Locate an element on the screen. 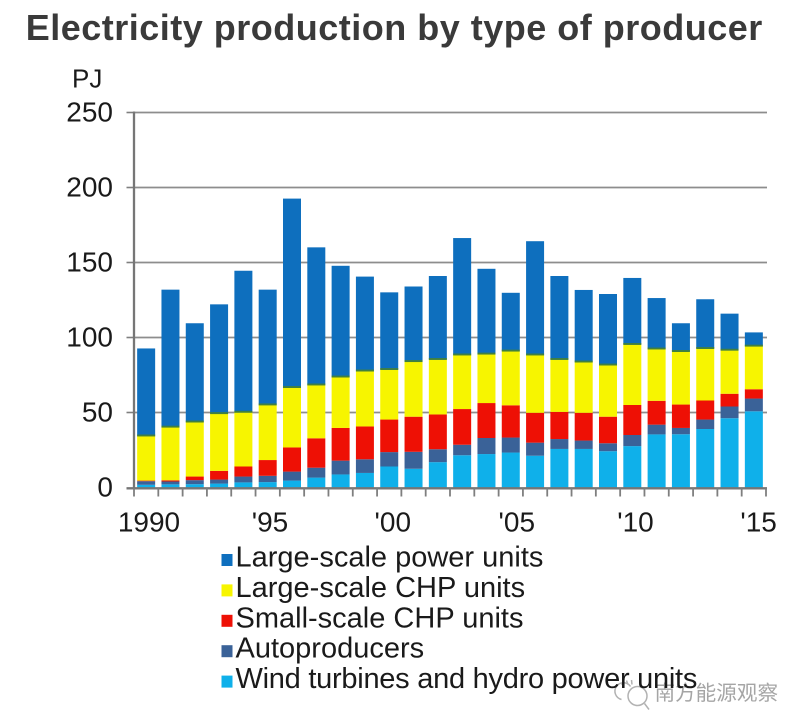  svg-text: 1990 is located at coordinates (149, 522).